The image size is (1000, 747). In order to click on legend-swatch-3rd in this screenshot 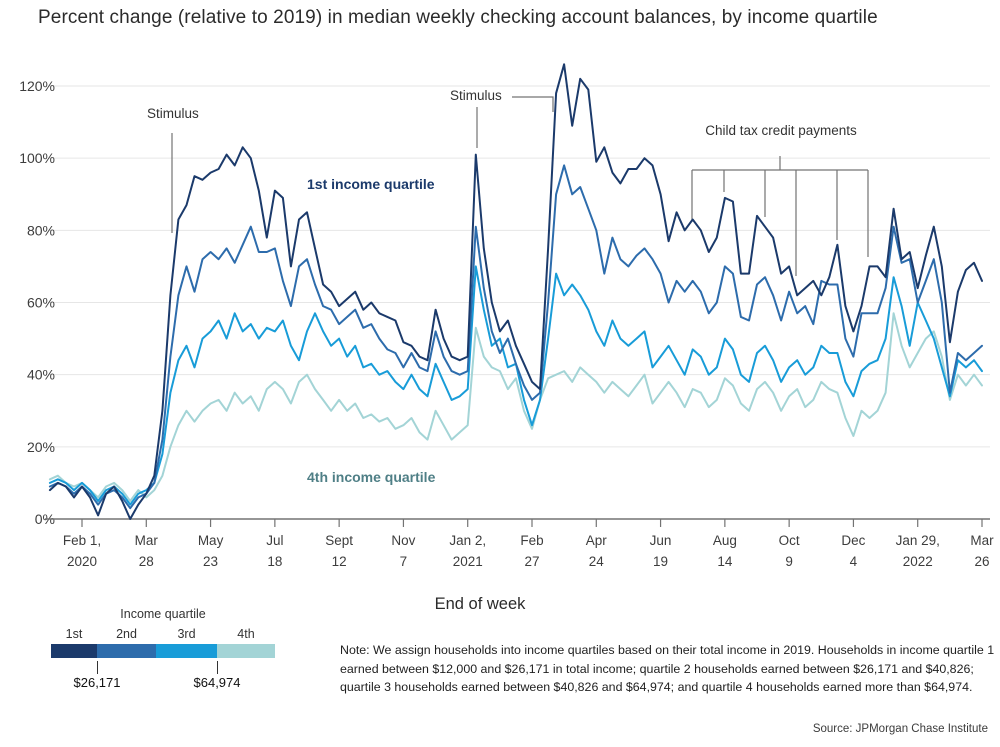, I will do `click(186, 651)`.